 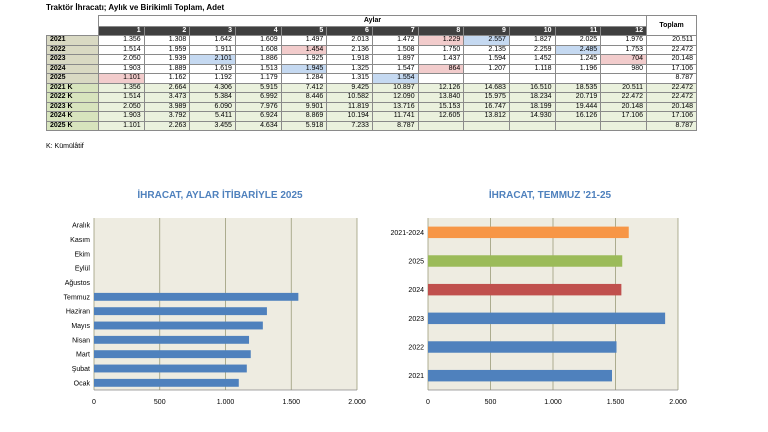 What do you see at coordinates (416, 348) in the screenshot?
I see `y-tick-label: 2022` at bounding box center [416, 348].